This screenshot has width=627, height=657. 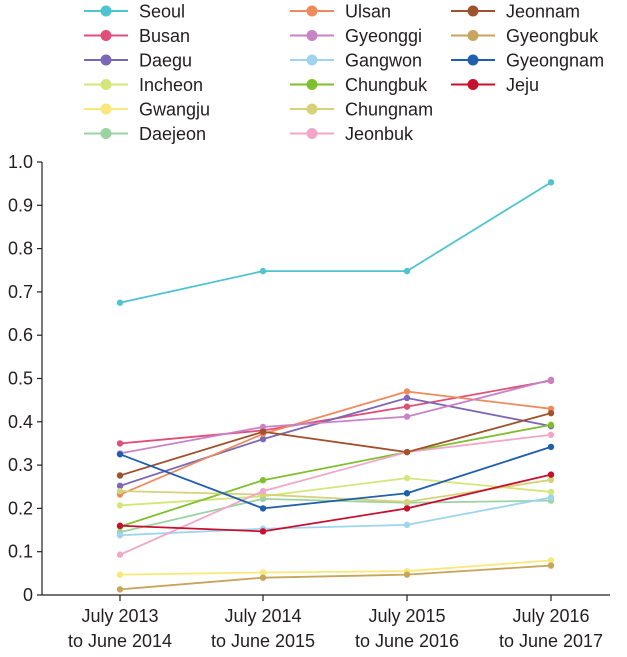 I want to click on series-gyeongbuk, so click(x=335, y=577).